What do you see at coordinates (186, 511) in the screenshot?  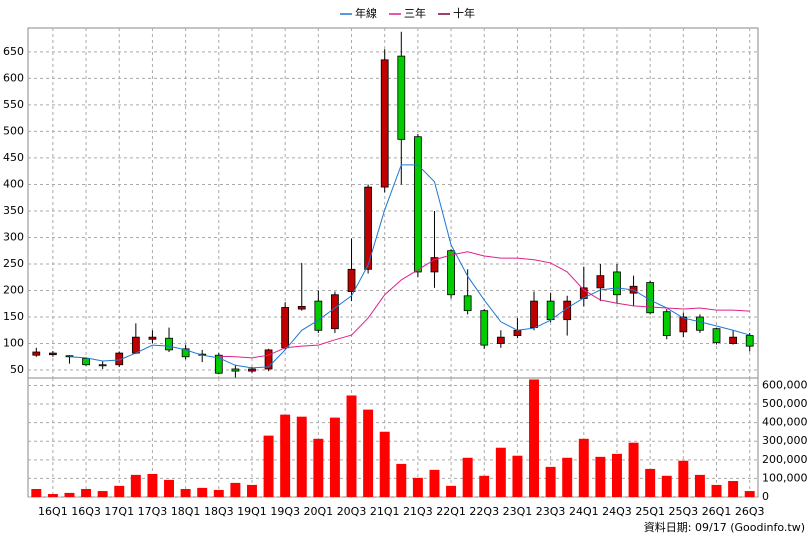 I see `x-tick-label: 18Q1` at bounding box center [186, 511].